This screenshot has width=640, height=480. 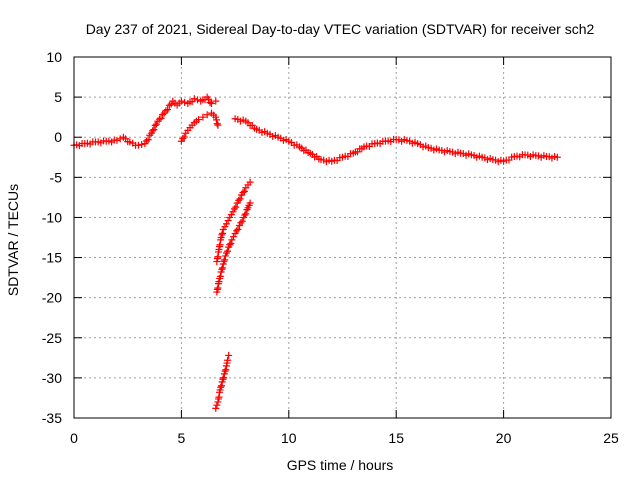 What do you see at coordinates (340, 465) in the screenshot?
I see `x-axis-title: GPS time / hours` at bounding box center [340, 465].